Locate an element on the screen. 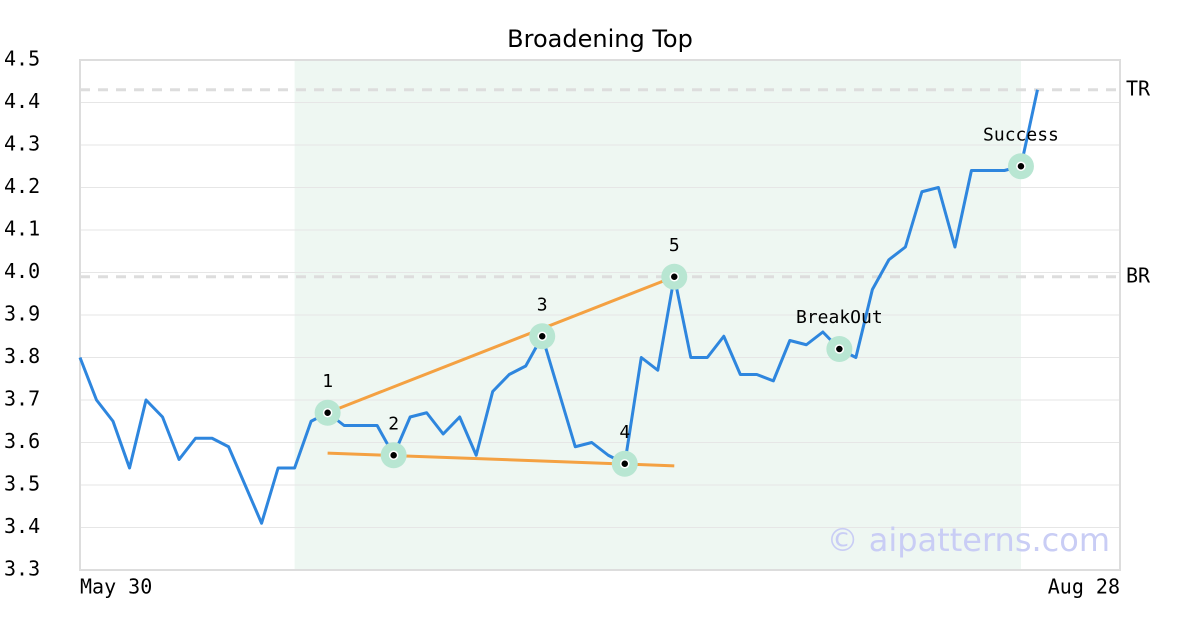  y-tick-label: 3.4 is located at coordinates (22, 526).